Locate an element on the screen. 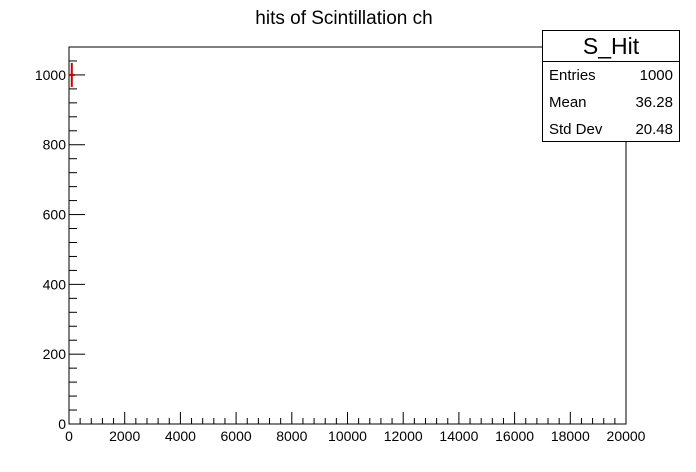 This screenshot has width=696, height=472. stats-row-mean: Mean 36.28 is located at coordinates (611, 102).